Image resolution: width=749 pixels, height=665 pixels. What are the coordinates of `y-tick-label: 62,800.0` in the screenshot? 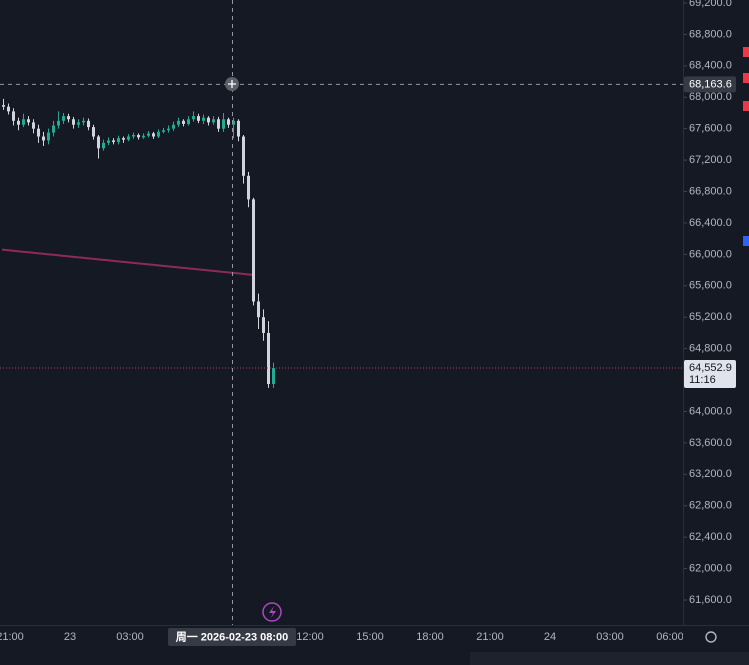 It's located at (710, 506).